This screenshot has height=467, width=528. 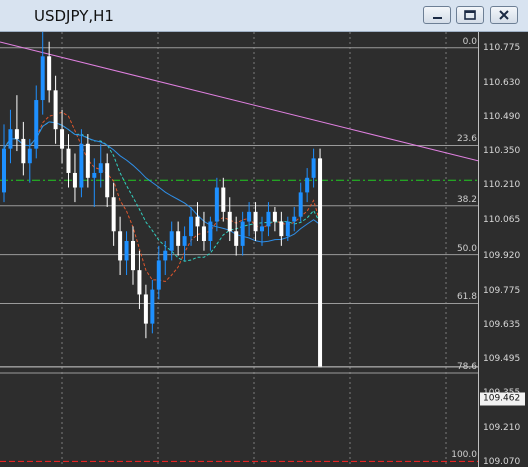 I want to click on price-label: 110.210, so click(x=502, y=185).